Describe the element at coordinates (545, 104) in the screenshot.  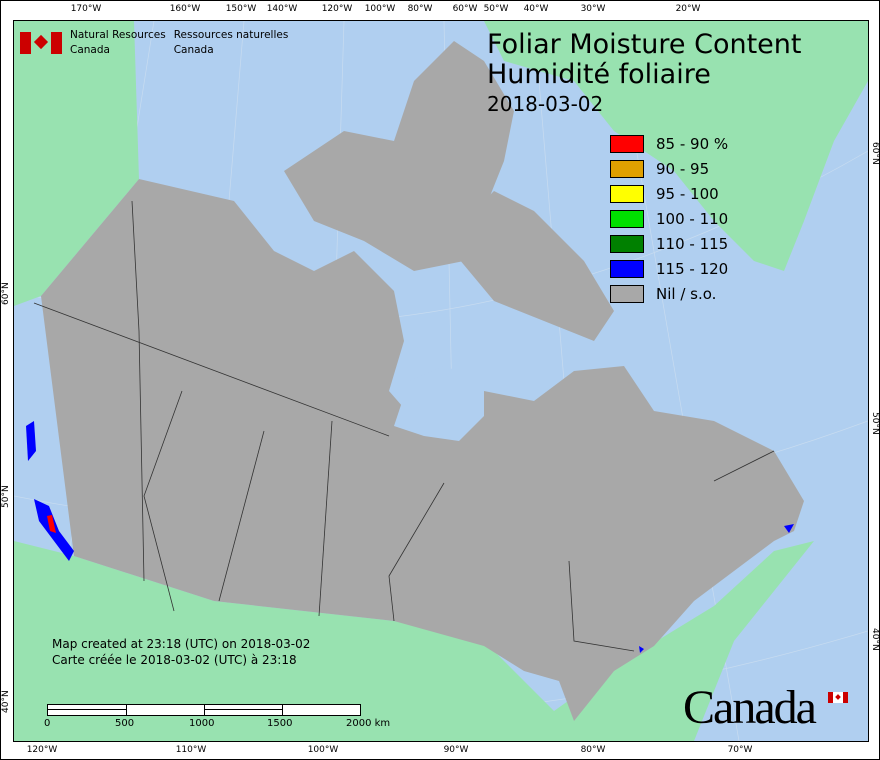
I see `map-date: 2018-03-02` at that location.